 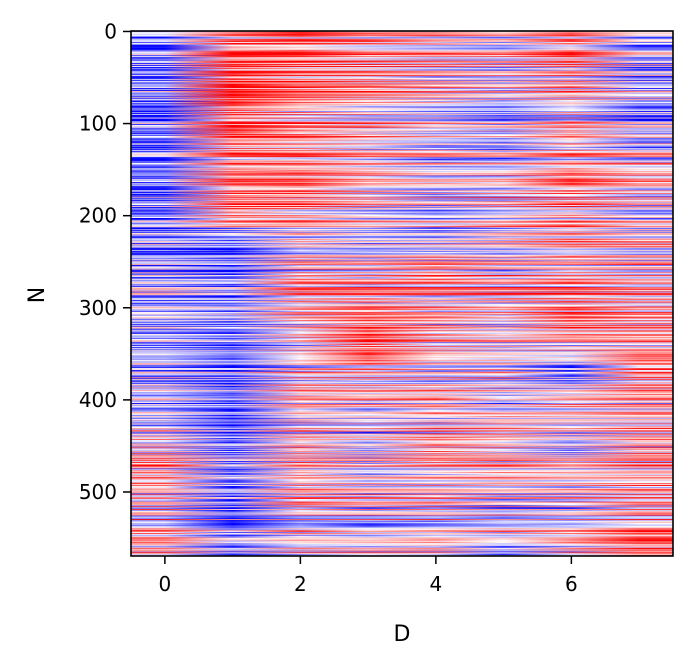 What do you see at coordinates (37, 295) in the screenshot?
I see `y-axis-label: N` at bounding box center [37, 295].